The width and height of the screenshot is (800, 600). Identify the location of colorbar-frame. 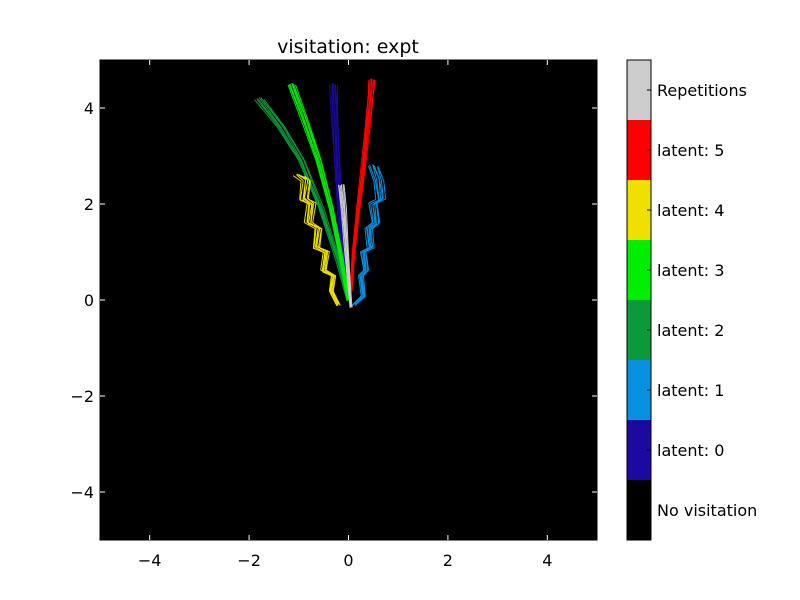
(639, 300).